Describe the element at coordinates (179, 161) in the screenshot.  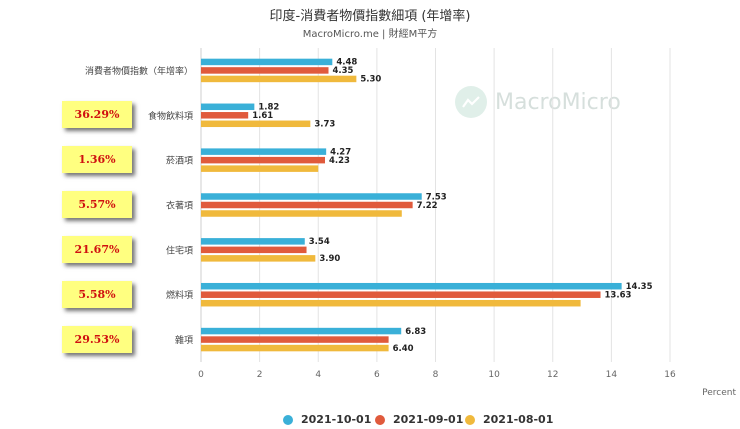
I see `category-label: 菸酒項` at that location.